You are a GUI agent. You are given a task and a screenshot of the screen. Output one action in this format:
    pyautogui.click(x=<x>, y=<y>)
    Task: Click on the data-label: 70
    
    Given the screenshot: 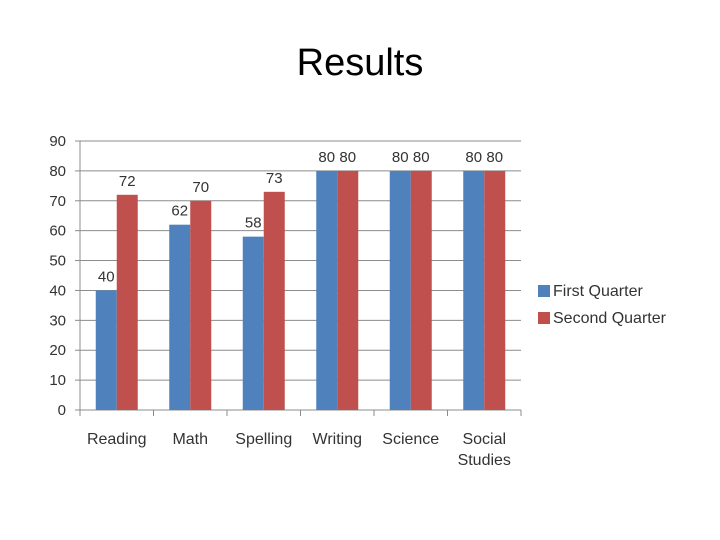 What is the action you would take?
    pyautogui.click(x=200, y=187)
    